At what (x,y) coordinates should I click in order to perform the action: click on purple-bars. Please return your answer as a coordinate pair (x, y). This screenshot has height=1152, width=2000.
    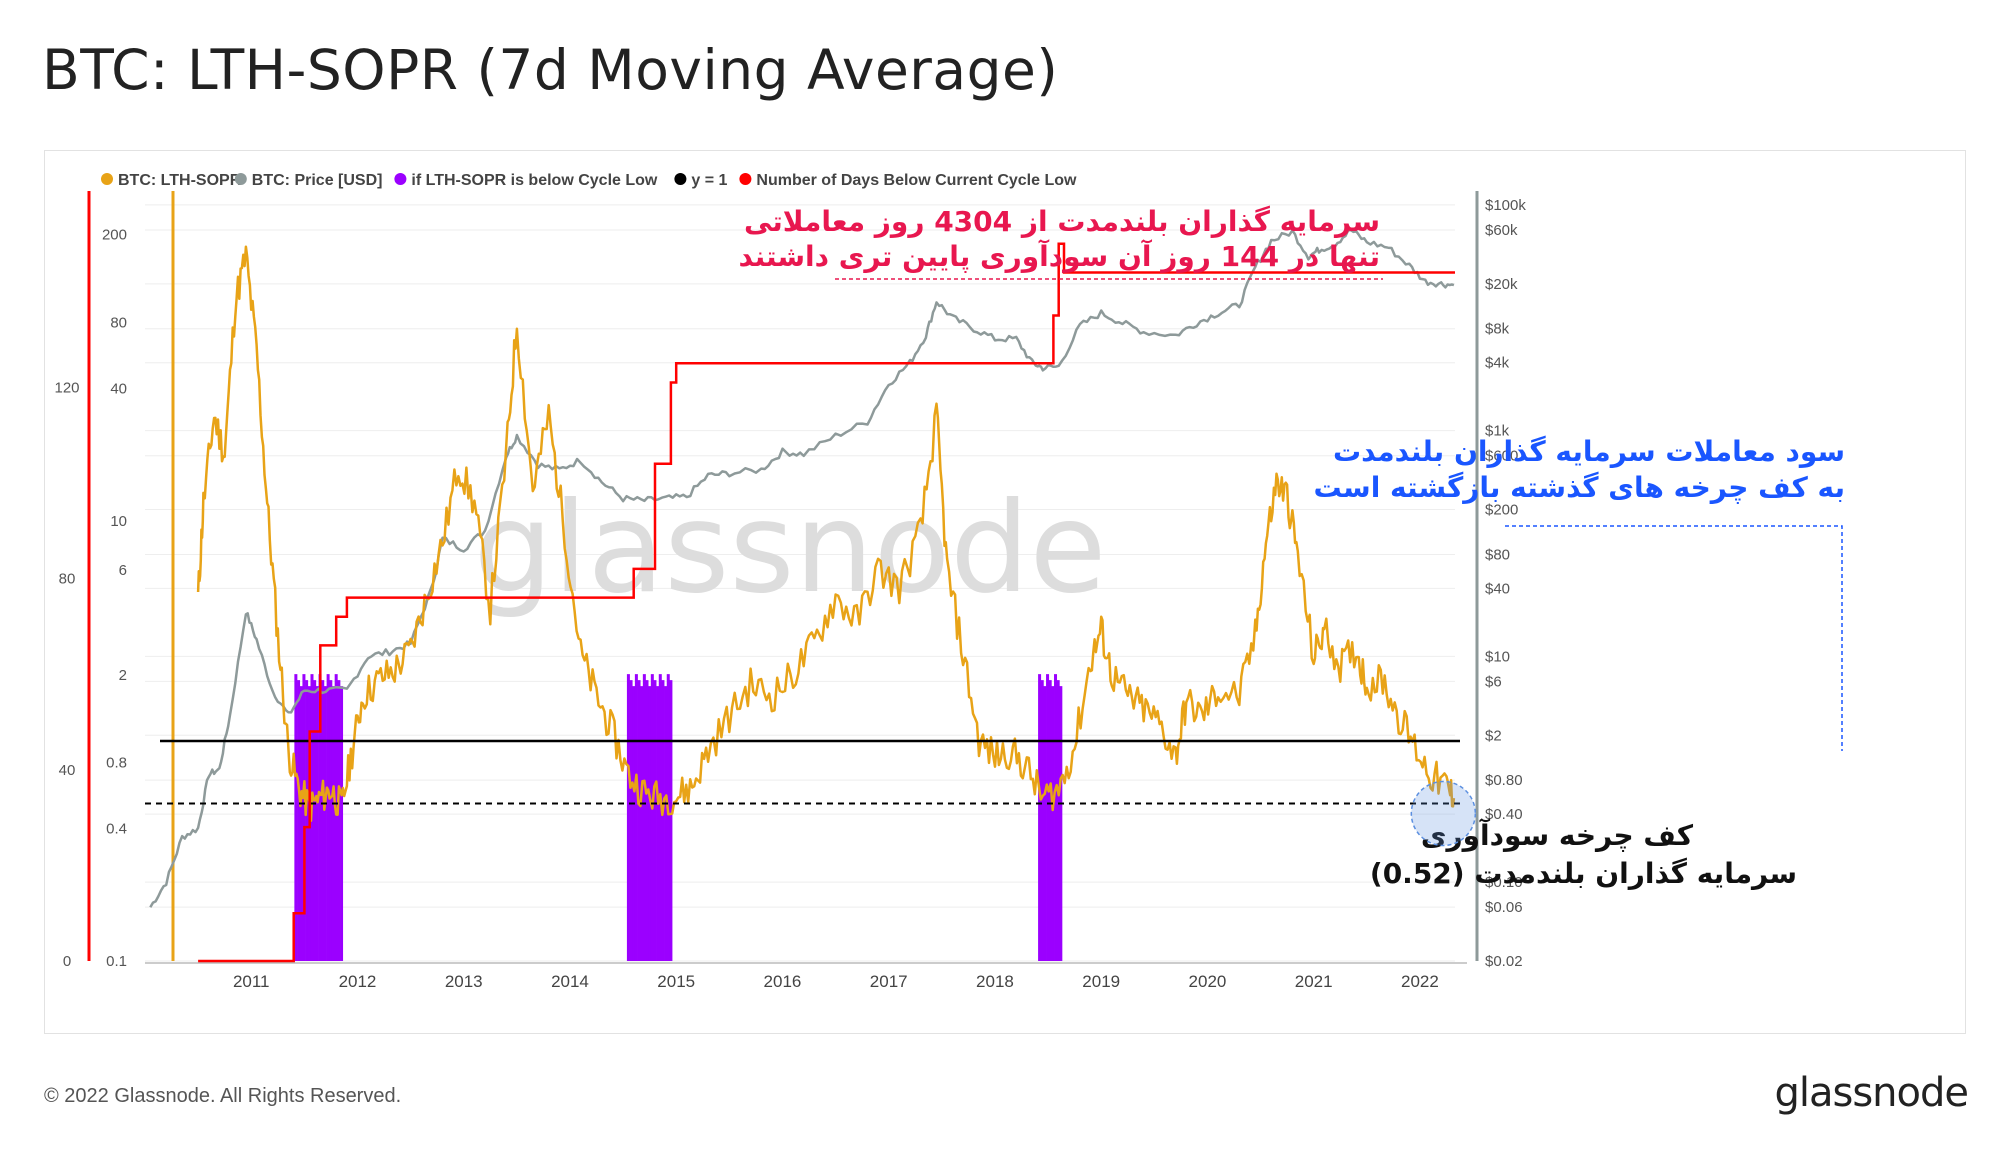
    Looking at the image, I should click on (678, 817).